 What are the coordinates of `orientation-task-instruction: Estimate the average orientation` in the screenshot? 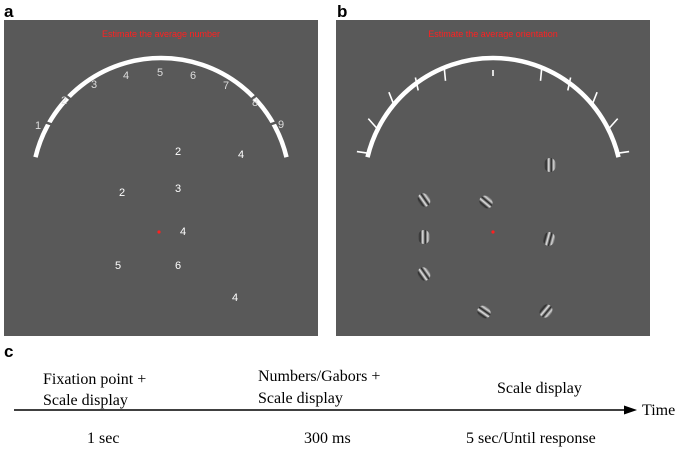 It's located at (493, 34).